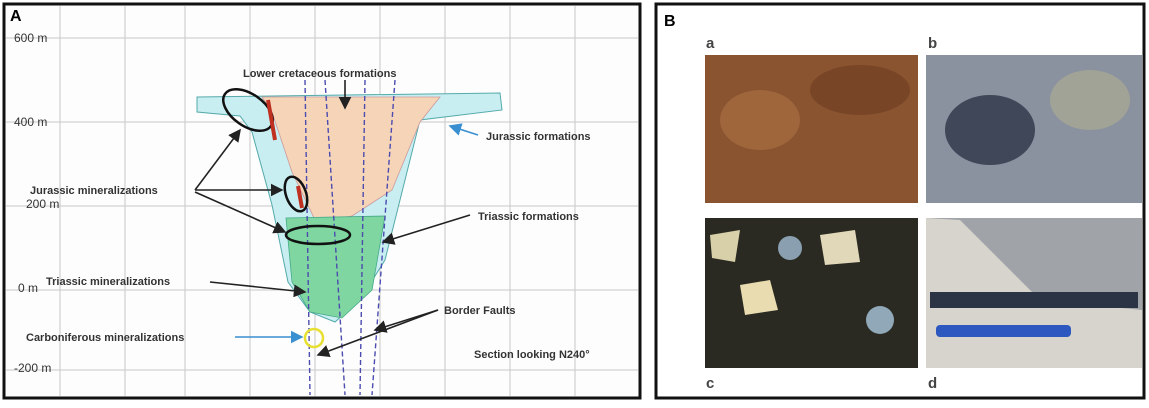 The image size is (1149, 408). What do you see at coordinates (538, 137) in the screenshot?
I see `annotation: Jurassic formations` at bounding box center [538, 137].